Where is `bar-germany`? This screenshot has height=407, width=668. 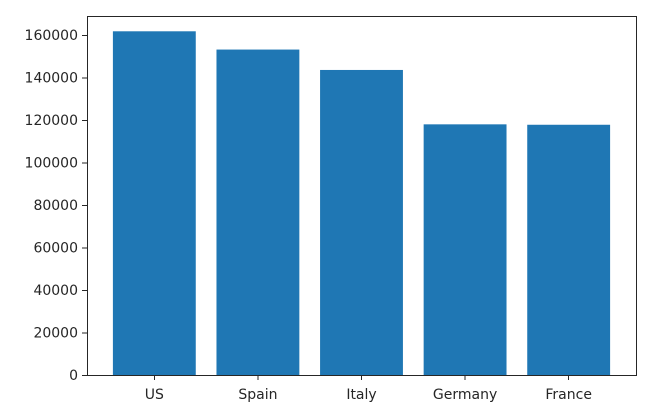
bar-germany is located at coordinates (465, 249).